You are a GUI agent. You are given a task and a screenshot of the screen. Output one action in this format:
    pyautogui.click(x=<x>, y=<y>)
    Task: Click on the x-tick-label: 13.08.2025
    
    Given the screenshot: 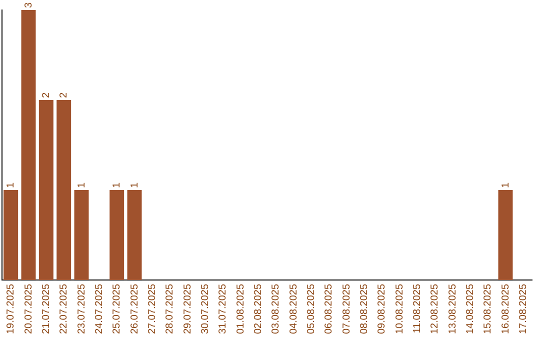 What is the action you would take?
    pyautogui.click(x=452, y=309)
    